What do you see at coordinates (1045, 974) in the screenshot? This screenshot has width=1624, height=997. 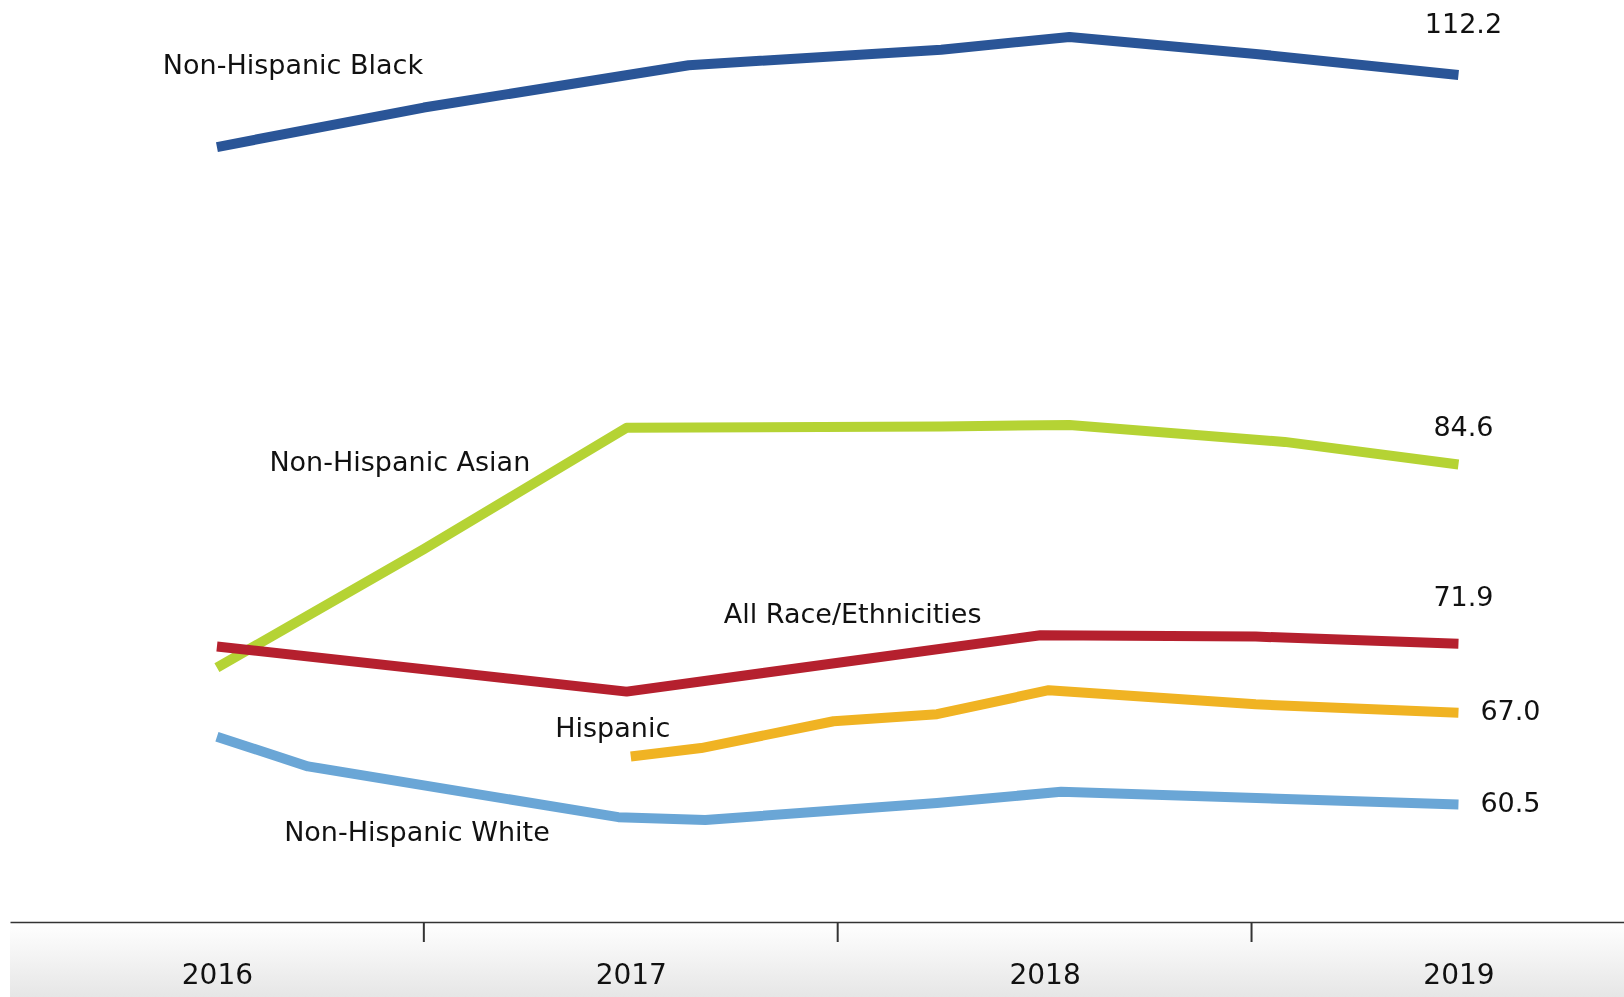 I see `x-tick-label: 2018` at bounding box center [1045, 974].